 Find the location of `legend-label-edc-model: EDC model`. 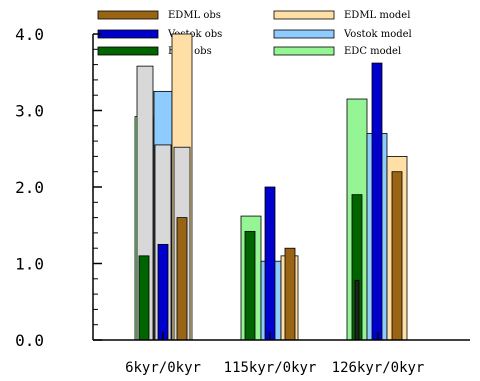

legend-label-edc-model: EDC model is located at coordinates (372, 51).